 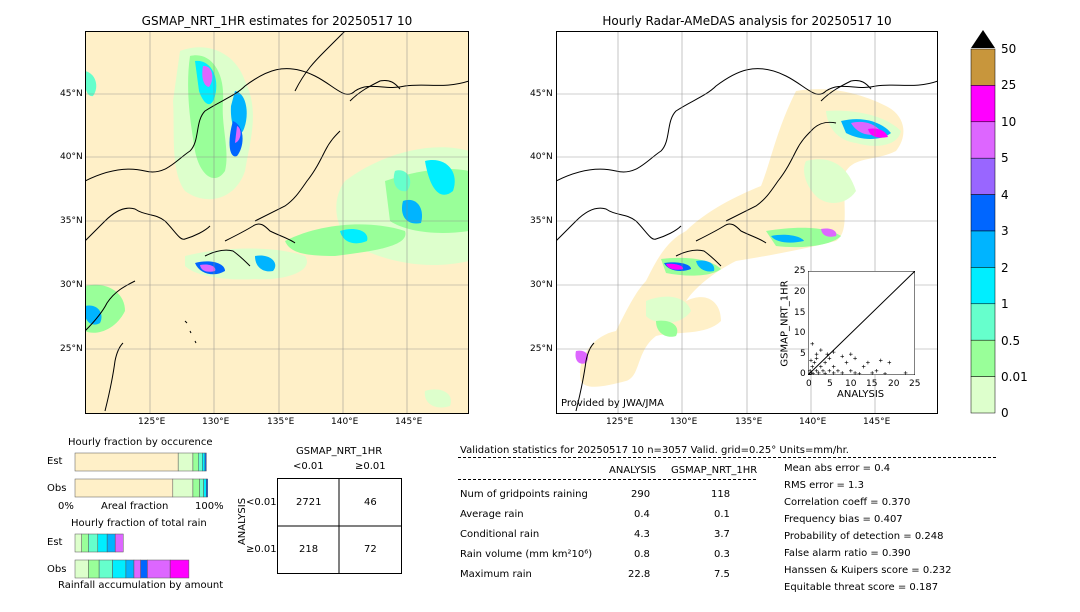 What do you see at coordinates (861, 587) in the screenshot?
I see `validation-score: Equitable threat score = 0.187` at bounding box center [861, 587].